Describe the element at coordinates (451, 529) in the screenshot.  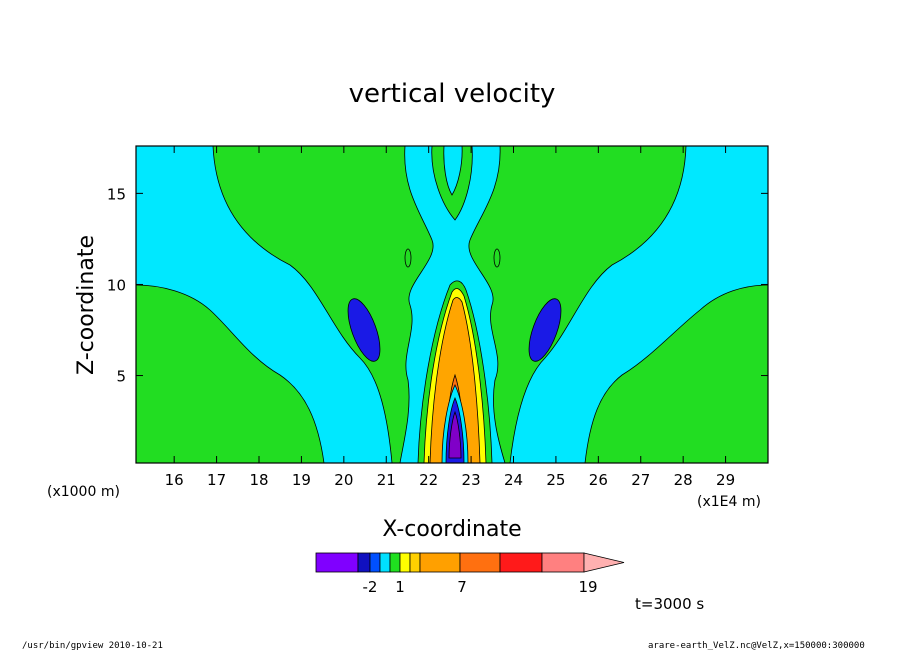
I see `x-axis-label: X-coordinate` at that location.